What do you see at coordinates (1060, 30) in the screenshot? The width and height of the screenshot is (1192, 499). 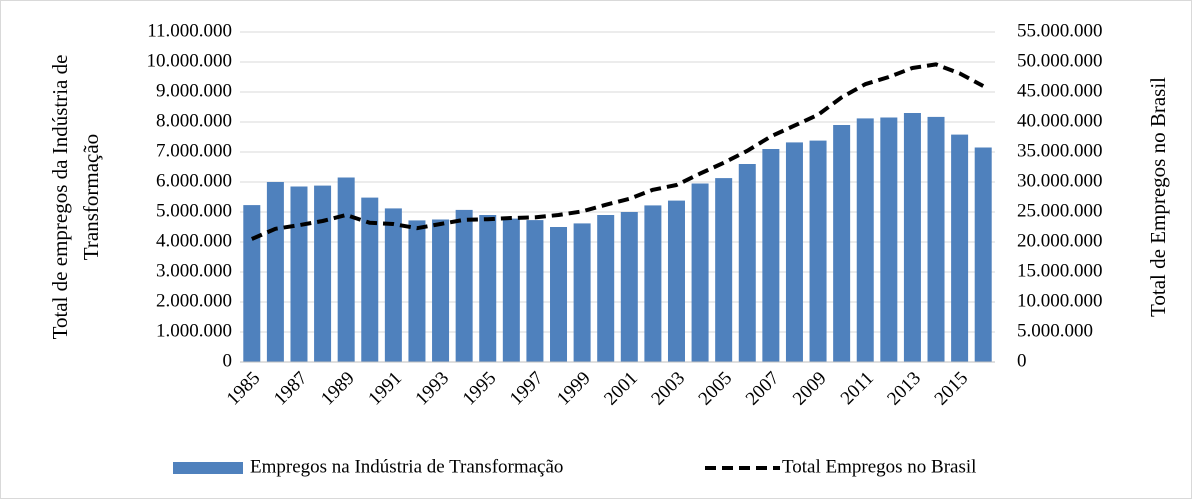 I see `y2-tick-label: 55.000.000` at bounding box center [1060, 30].